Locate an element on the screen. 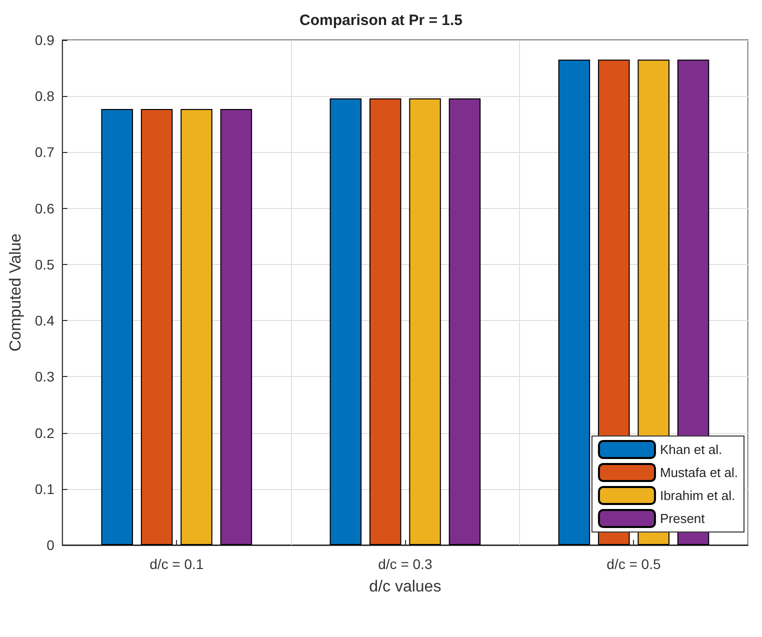 The image size is (762, 637). x-tick-label: d/c = 0.1 is located at coordinates (177, 564).